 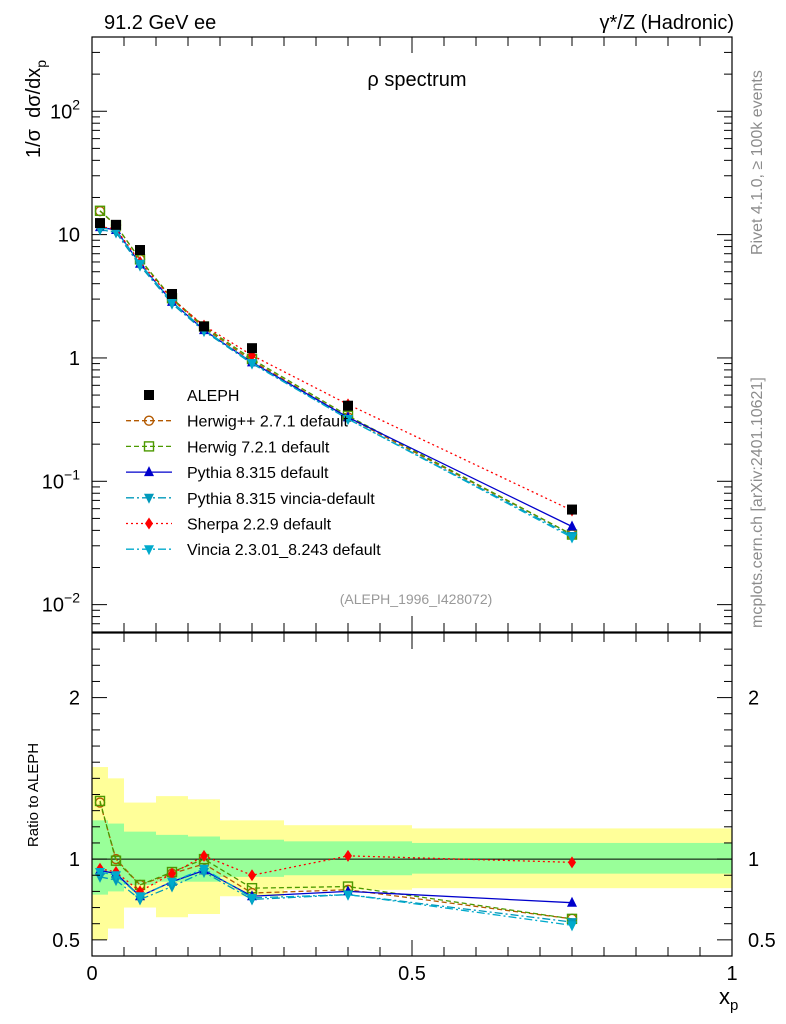 I want to click on process-label: γ*/Z (Hadronic), so click(x=667, y=23).